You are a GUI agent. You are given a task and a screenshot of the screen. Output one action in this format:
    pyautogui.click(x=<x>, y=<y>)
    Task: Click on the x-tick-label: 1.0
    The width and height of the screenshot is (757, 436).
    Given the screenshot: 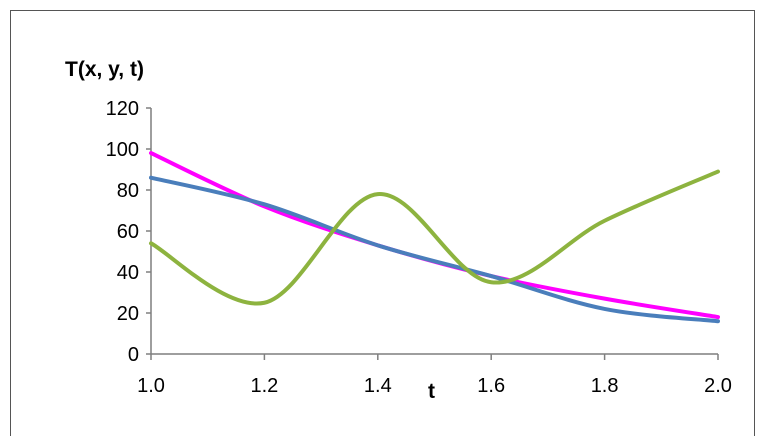 What is the action you would take?
    pyautogui.click(x=151, y=386)
    